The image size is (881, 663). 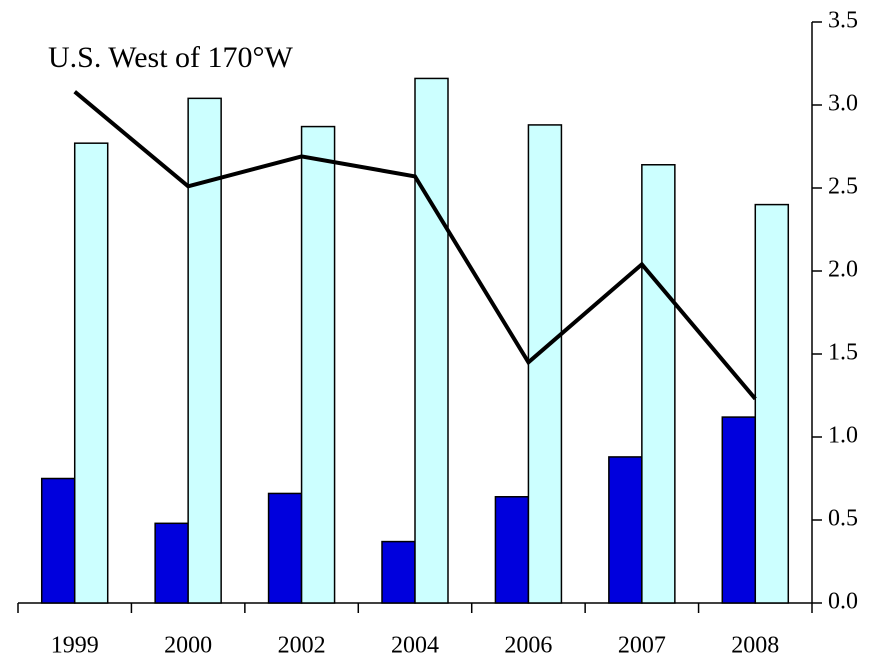 What do you see at coordinates (528, 646) in the screenshot?
I see `x-tick-label: 2006` at bounding box center [528, 646].